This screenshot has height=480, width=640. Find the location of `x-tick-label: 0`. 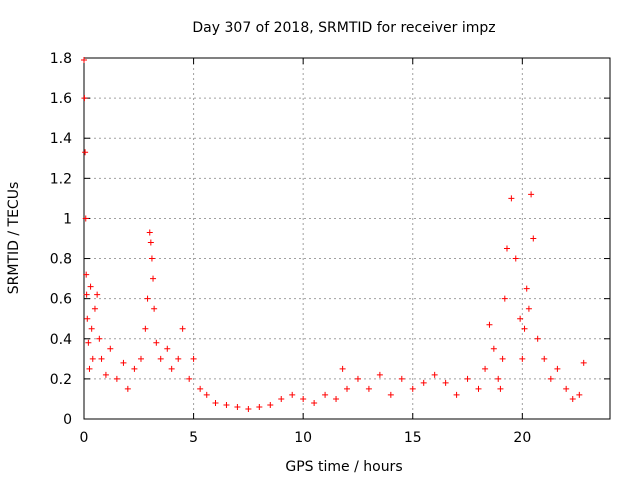

x-tick-label: 0 is located at coordinates (84, 438).